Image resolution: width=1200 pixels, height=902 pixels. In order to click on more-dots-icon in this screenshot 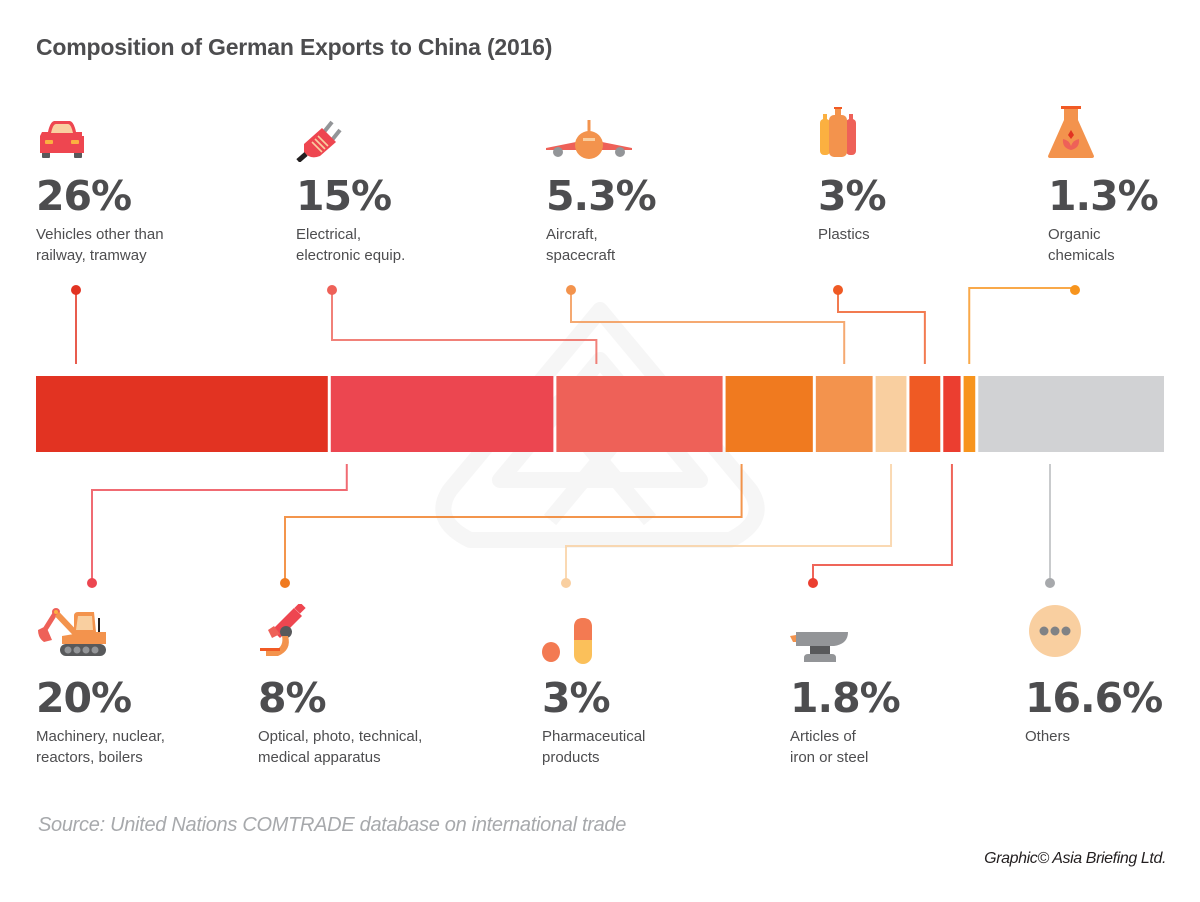, I will do `click(1055, 631)`.